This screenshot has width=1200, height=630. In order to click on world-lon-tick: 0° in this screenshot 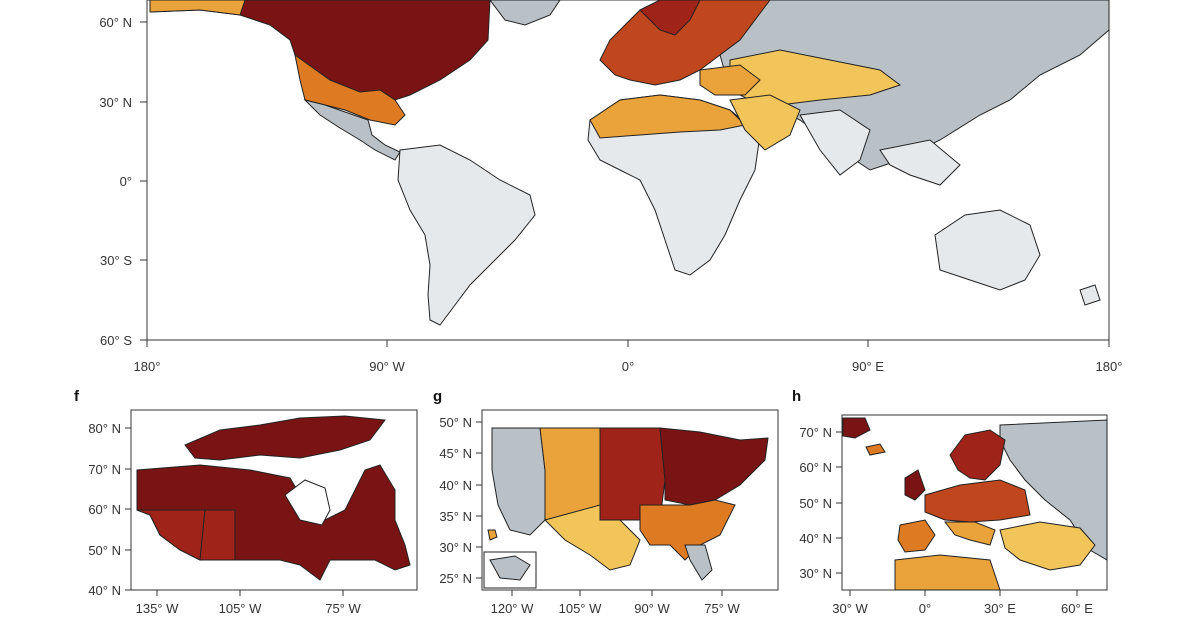, I will do `click(628, 366)`.